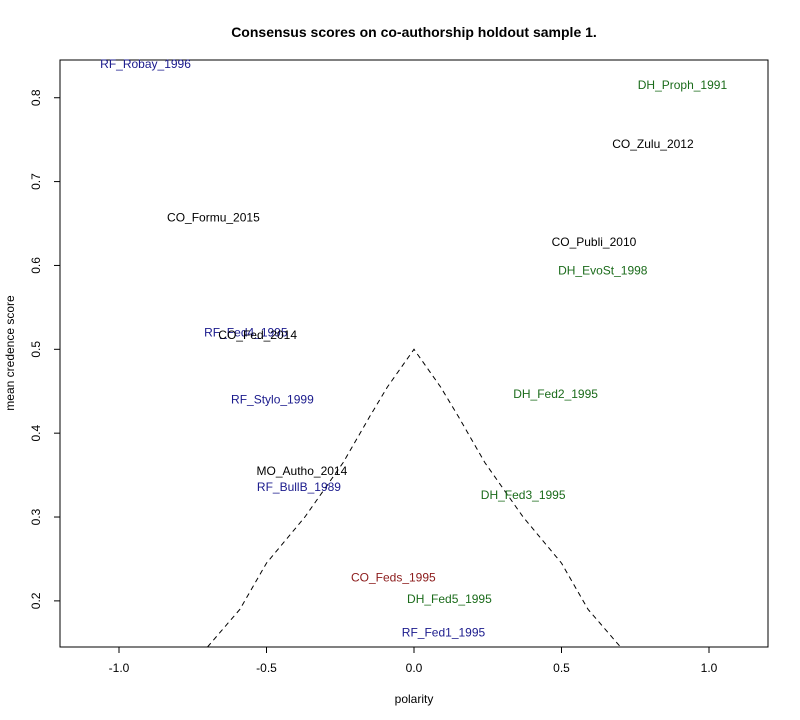 The image size is (800, 720). I want to click on x-tick-label: -1.0, so click(119, 668).